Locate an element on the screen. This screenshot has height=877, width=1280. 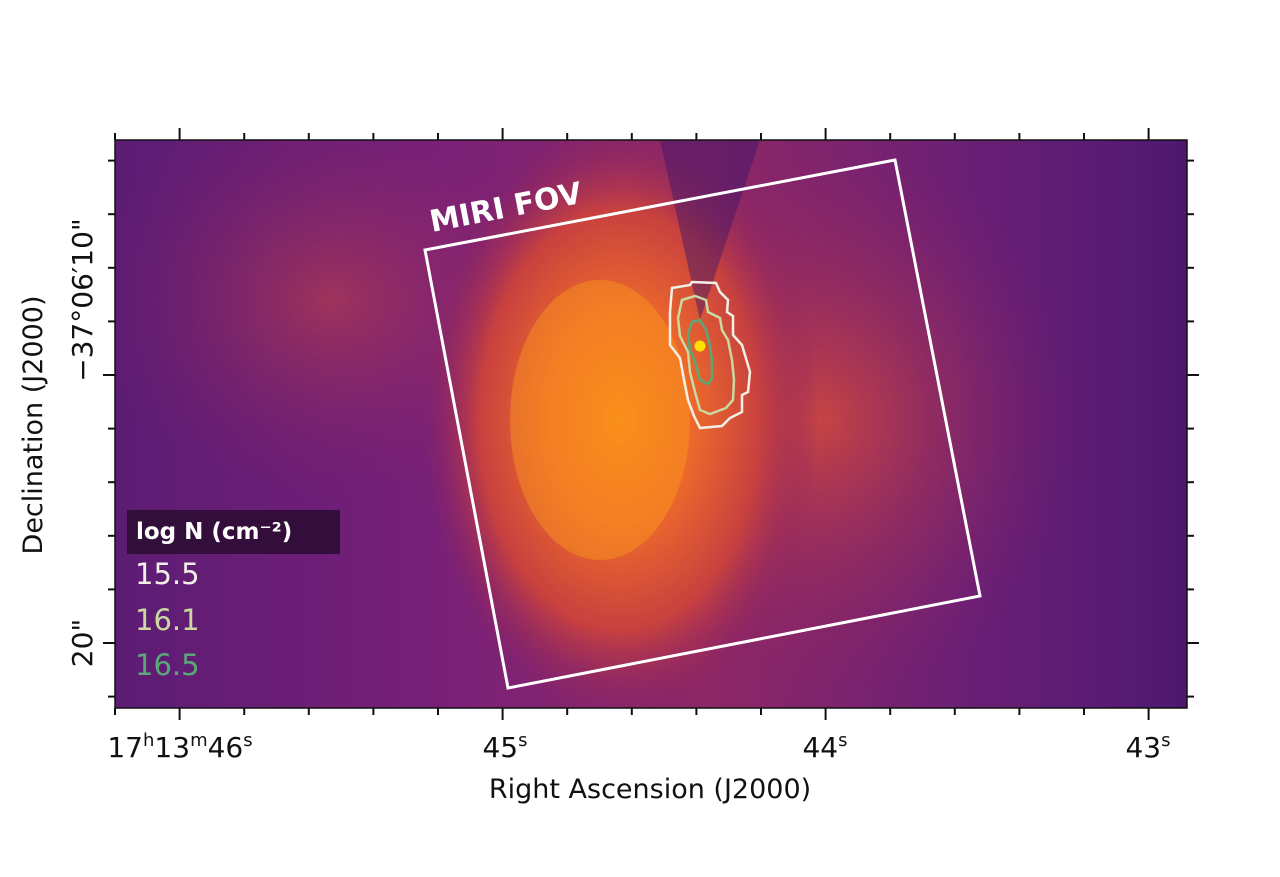
legend-title: log N (cm⁻²) is located at coordinates (214, 532).